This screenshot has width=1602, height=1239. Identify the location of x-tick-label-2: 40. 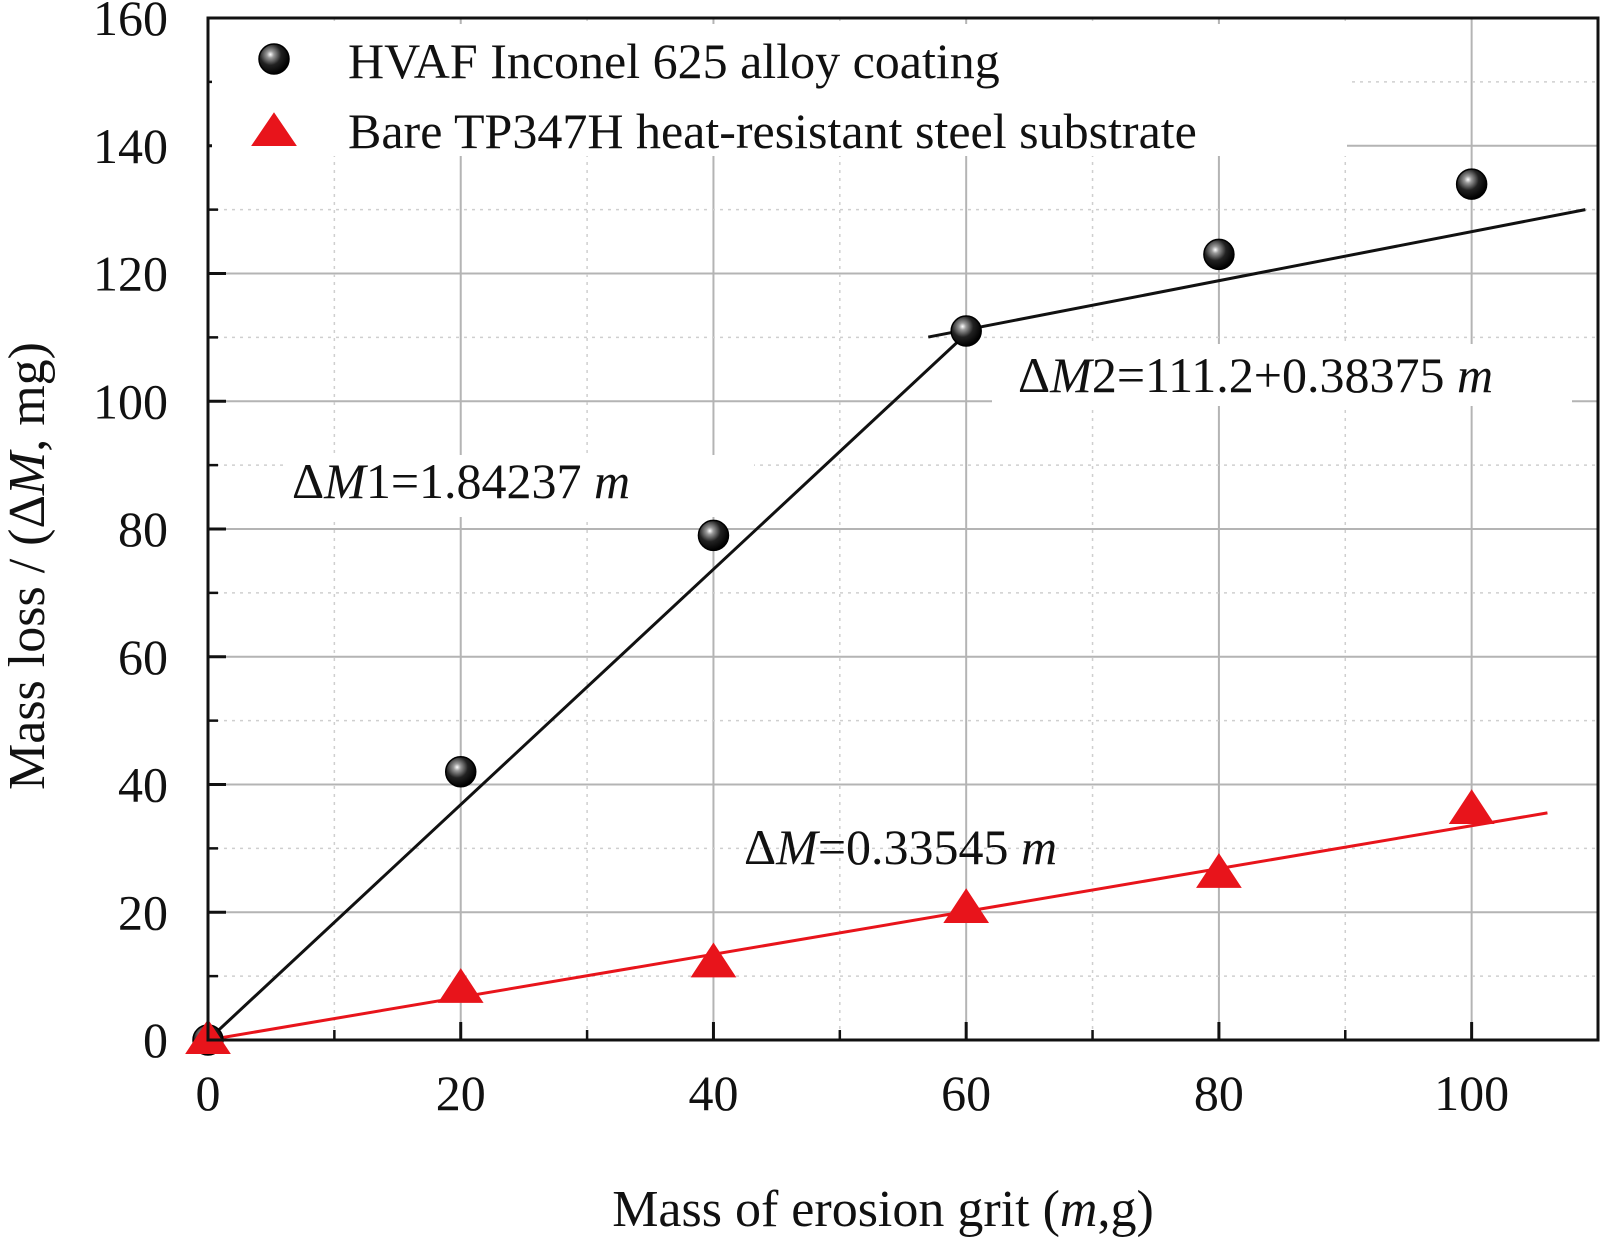
(713, 1093).